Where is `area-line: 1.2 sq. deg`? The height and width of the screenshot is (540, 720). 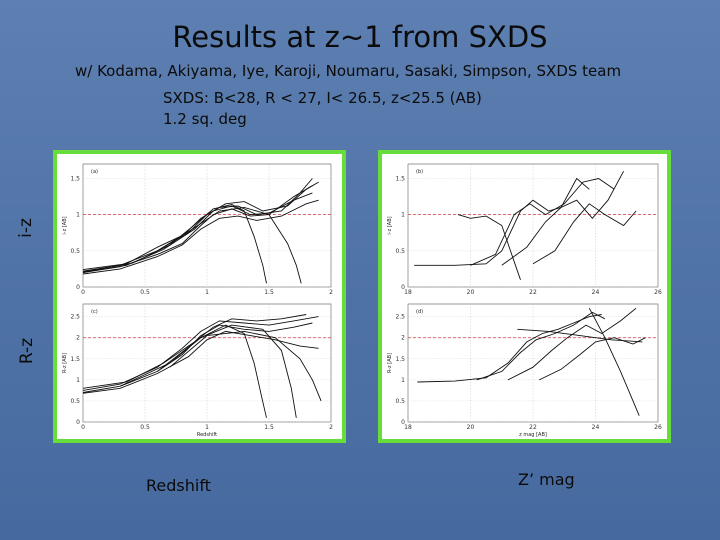 area-line: 1.2 sq. deg is located at coordinates (205, 119).